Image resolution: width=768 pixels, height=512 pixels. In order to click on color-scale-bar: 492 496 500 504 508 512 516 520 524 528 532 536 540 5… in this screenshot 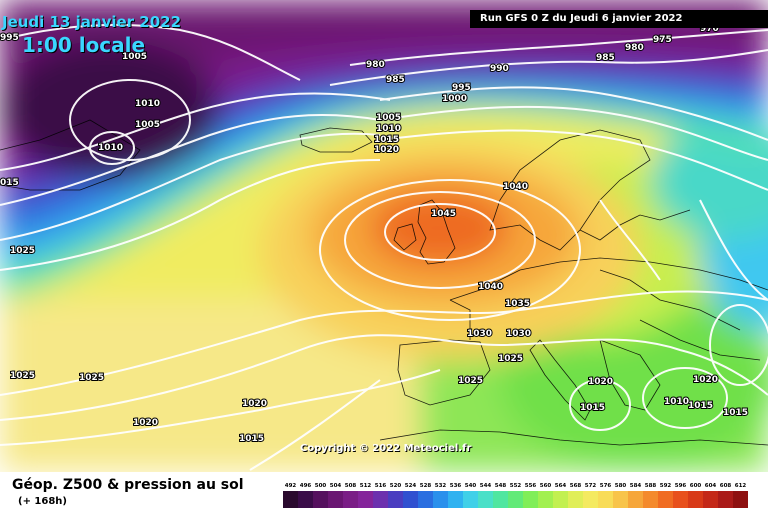, I will do `click(515, 495)`.